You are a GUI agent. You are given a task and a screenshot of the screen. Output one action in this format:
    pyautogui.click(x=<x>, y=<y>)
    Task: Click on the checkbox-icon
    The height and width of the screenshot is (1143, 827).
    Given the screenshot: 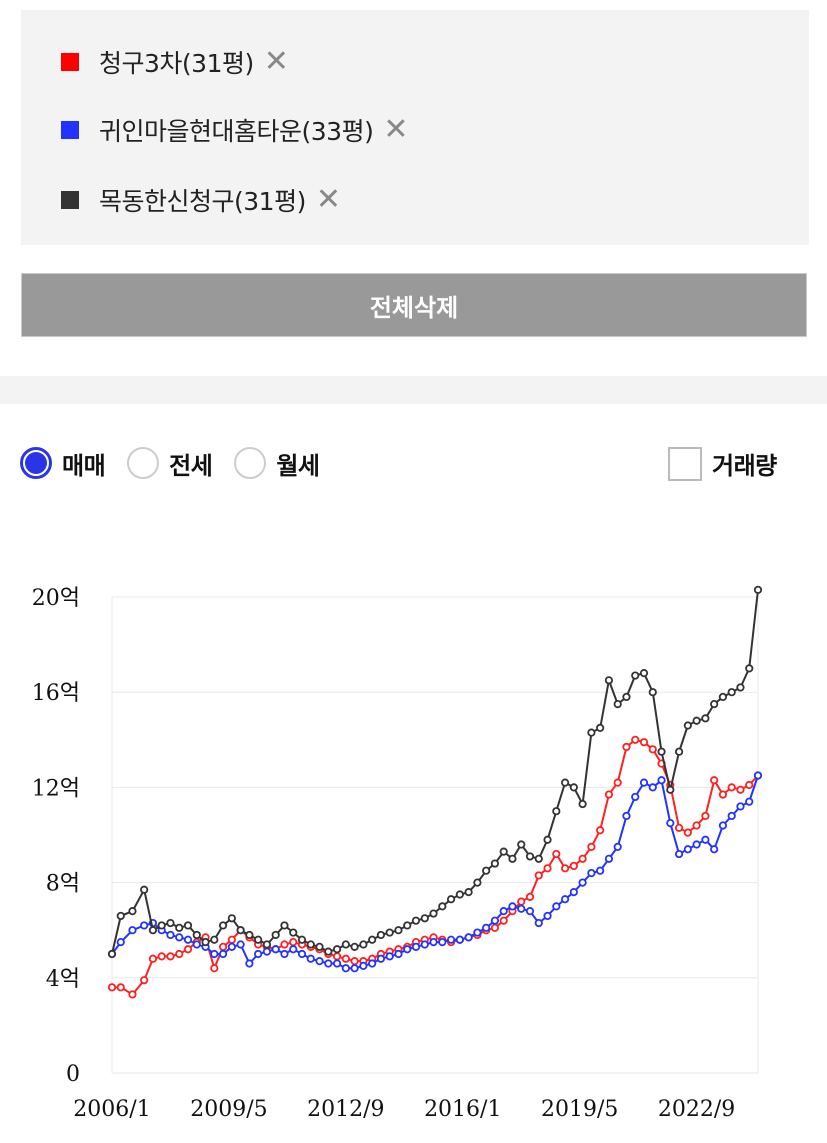 What is the action you would take?
    pyautogui.click(x=685, y=463)
    